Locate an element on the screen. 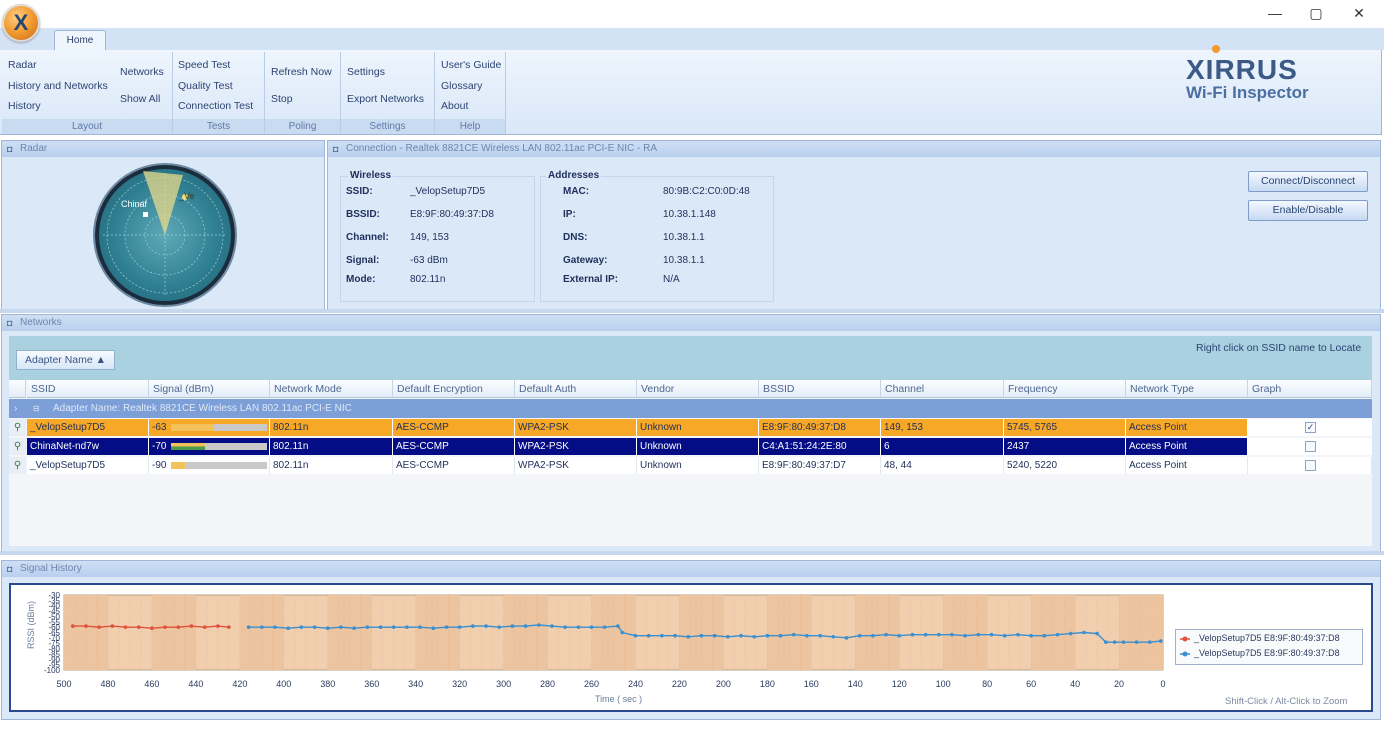 The height and width of the screenshot is (742, 1384). column-header: Signal (dBm) is located at coordinates (209, 389).